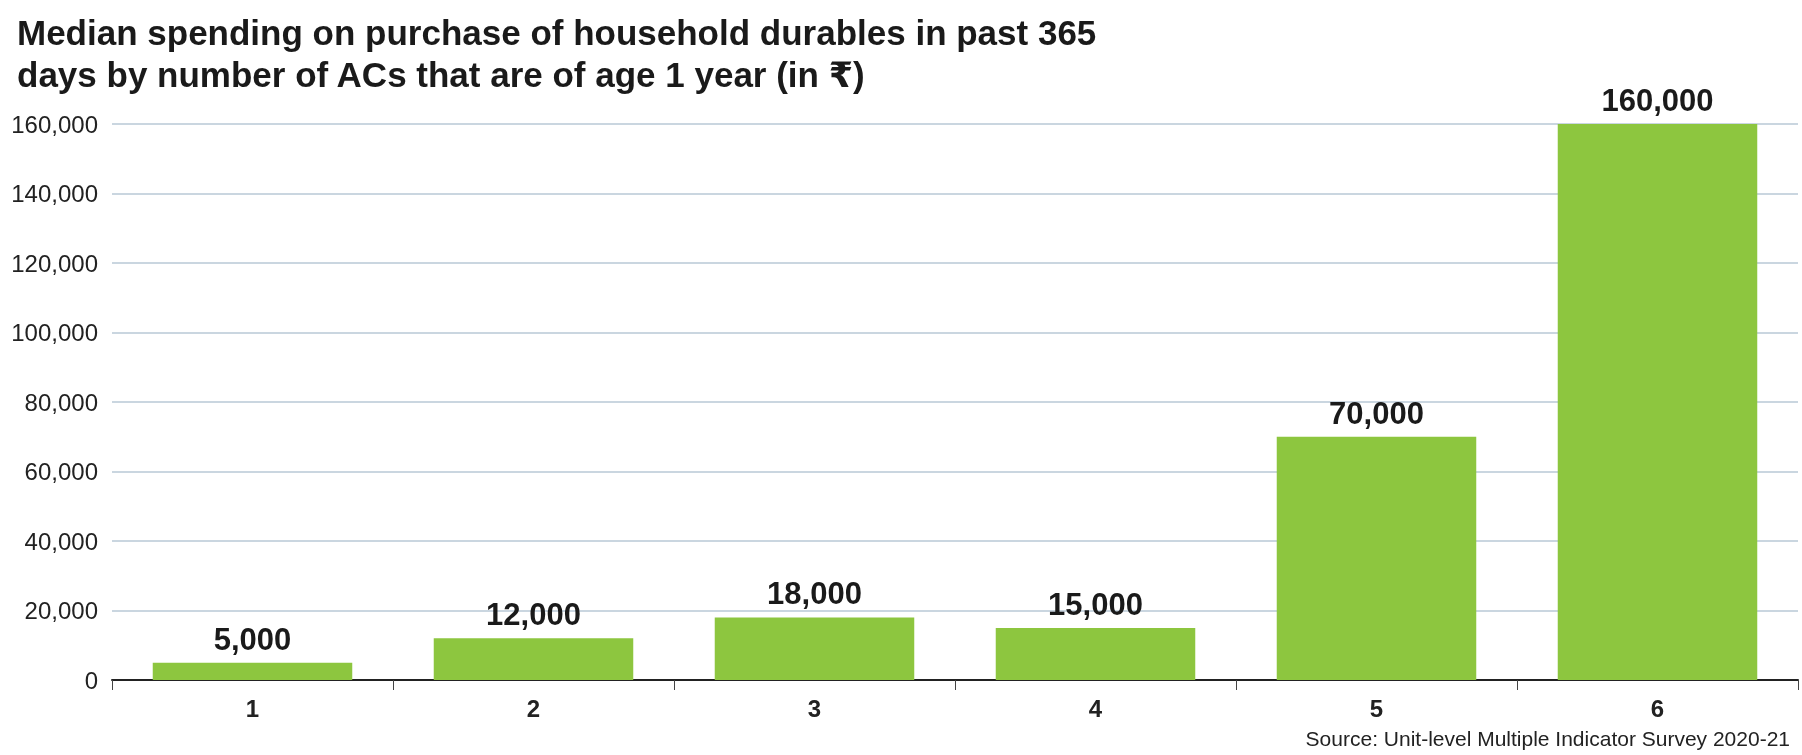  I want to click on y-tick-label: 80,000, so click(61, 402).